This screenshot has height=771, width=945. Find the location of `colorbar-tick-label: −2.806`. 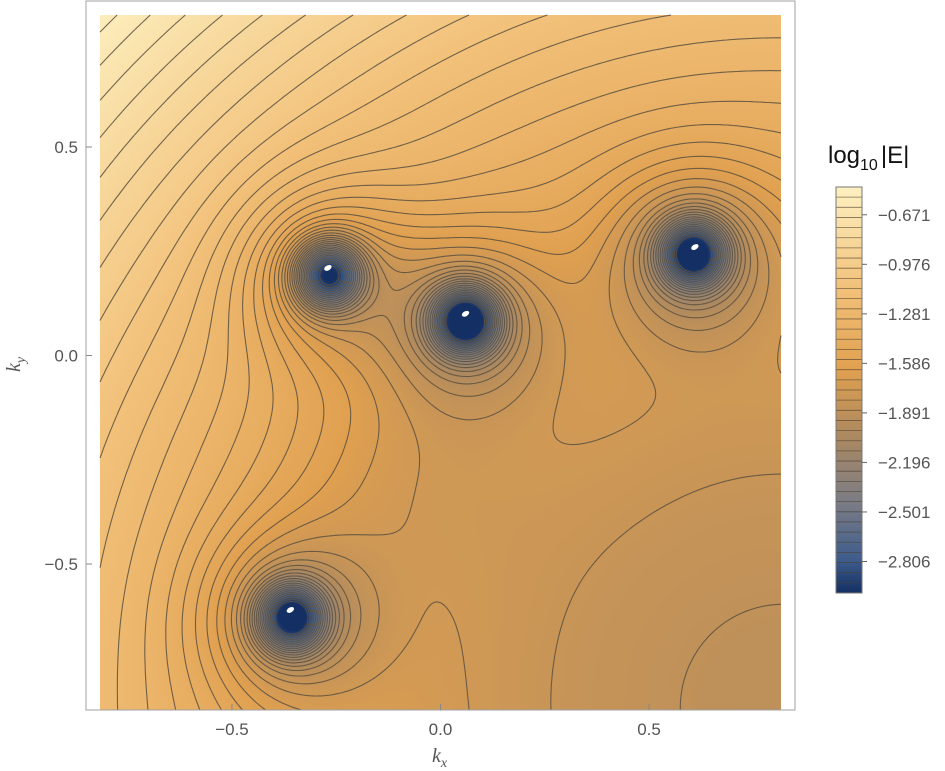

colorbar-tick-label: −2.806 is located at coordinates (904, 561).